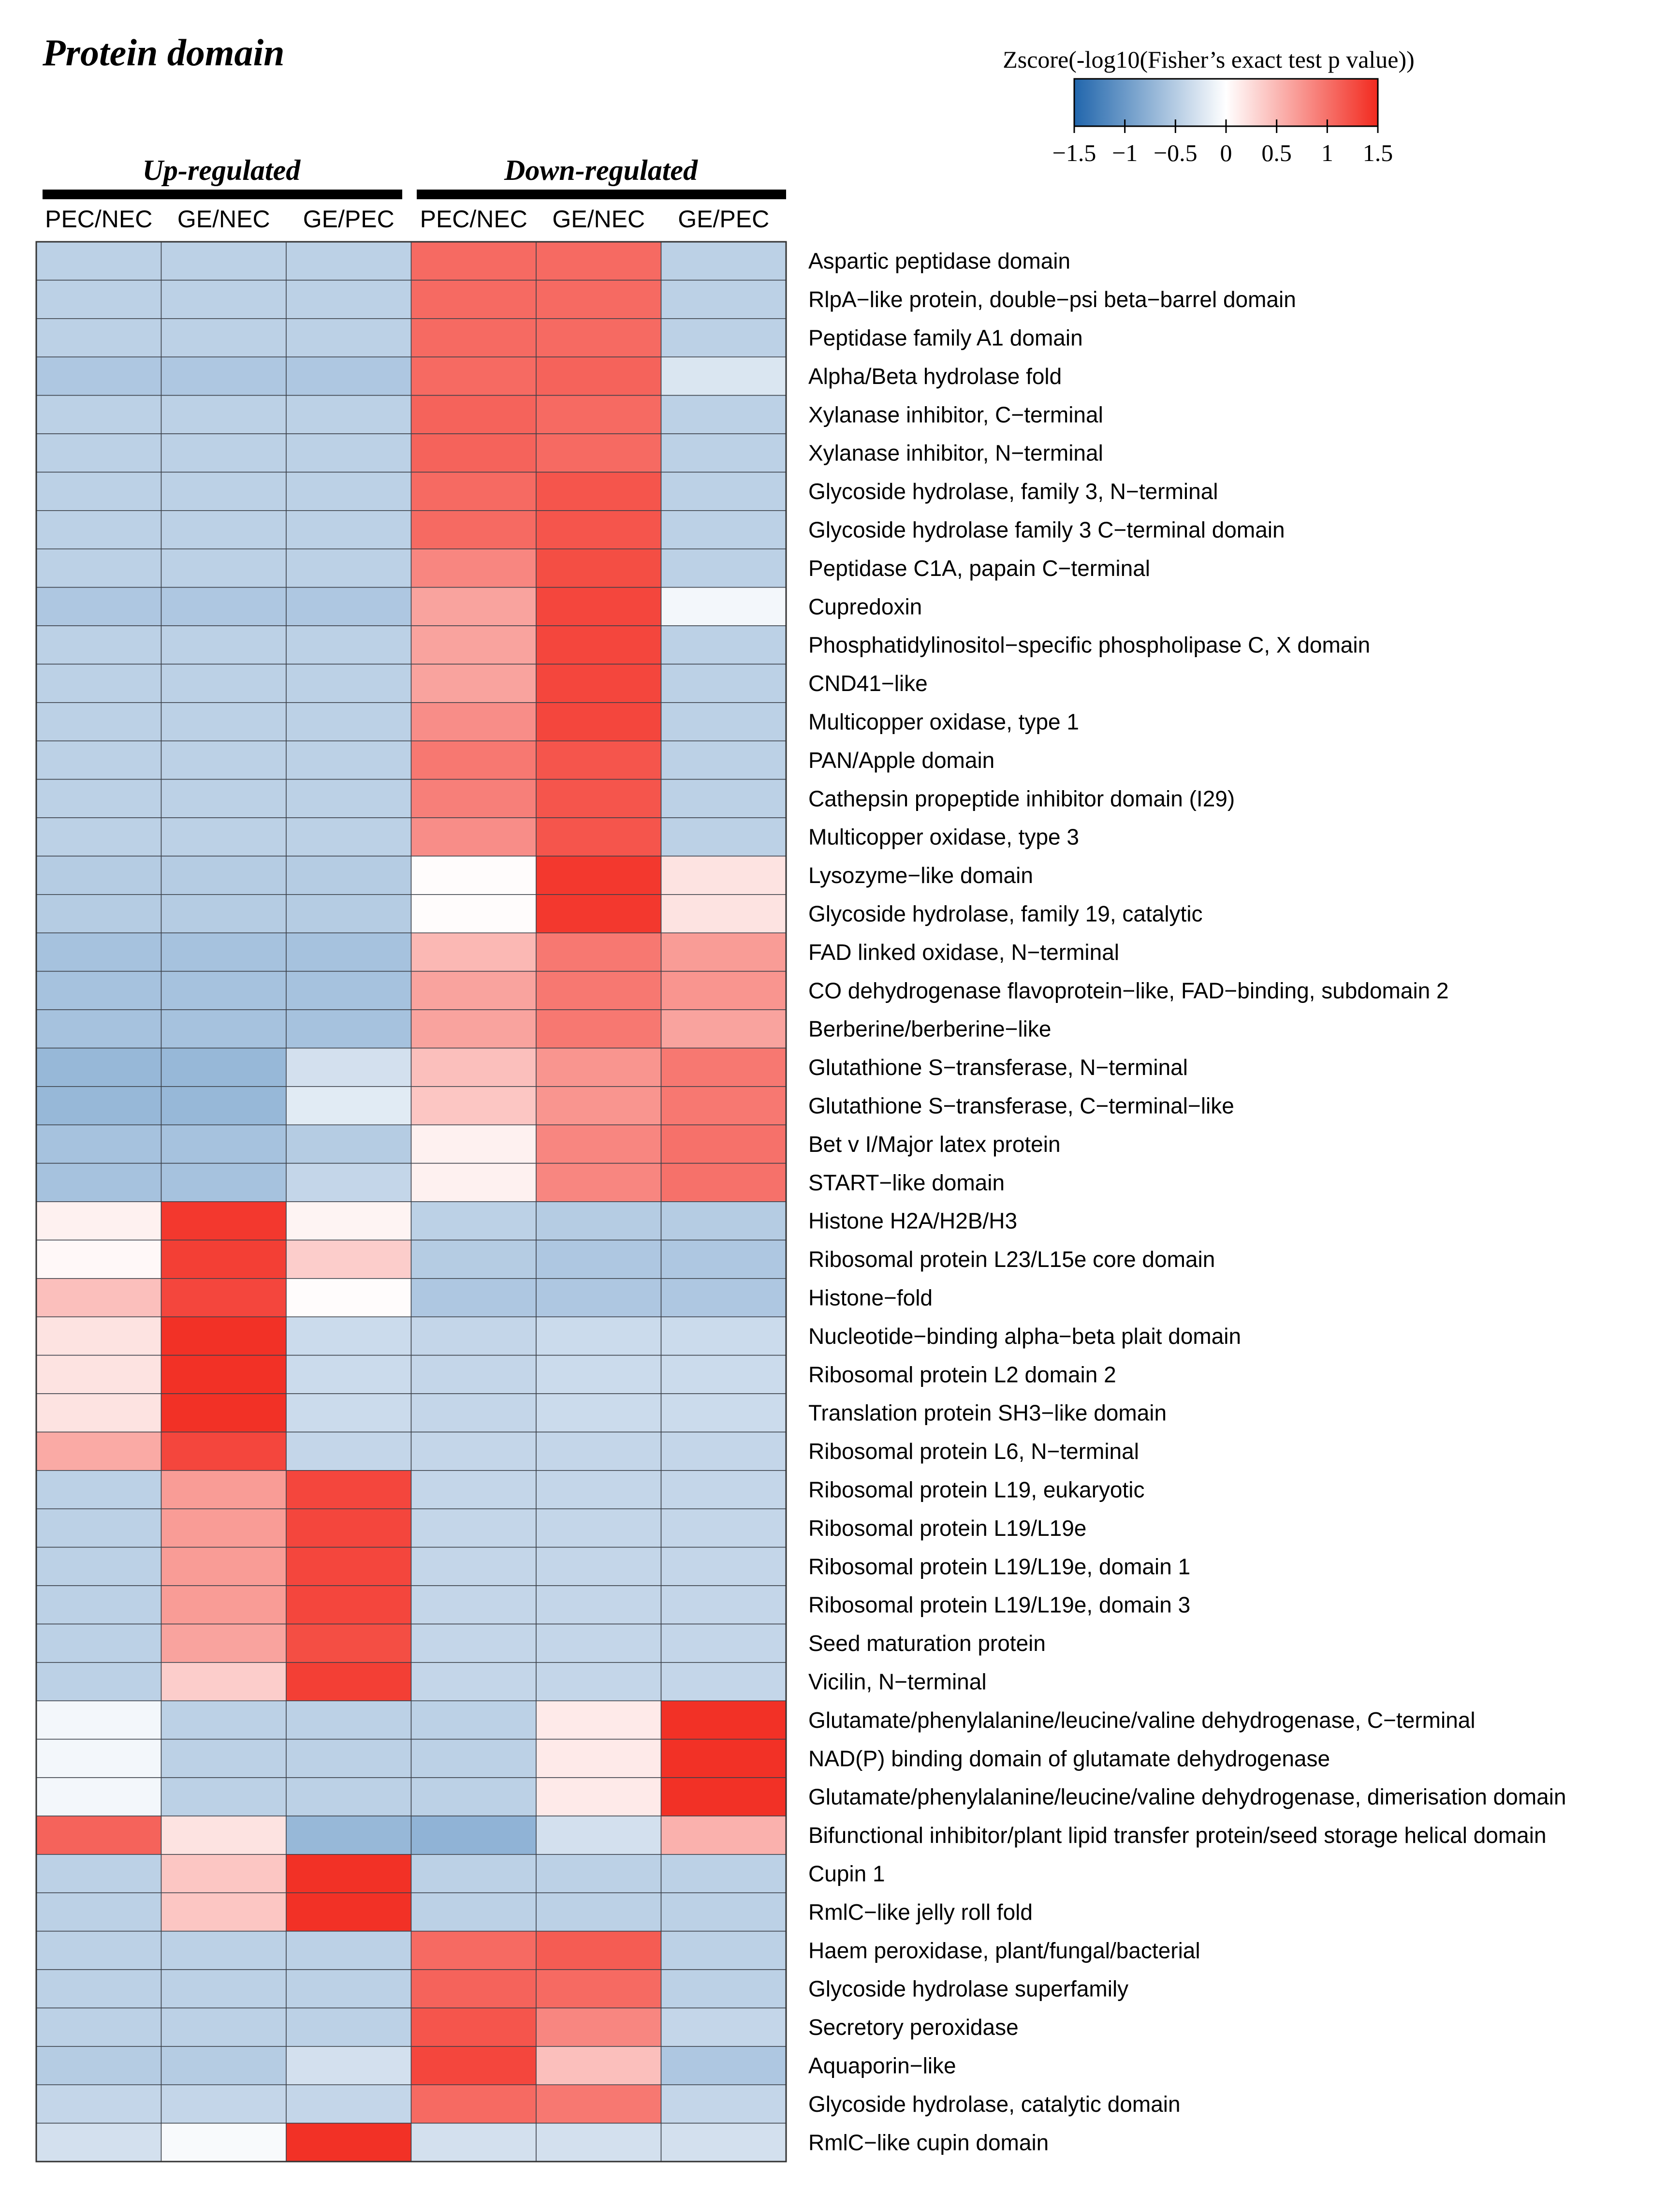 Image resolution: width=1680 pixels, height=2208 pixels. What do you see at coordinates (999, 1567) in the screenshot?
I see `row-label: Ribosomal protein L19/L19e, domain 1` at bounding box center [999, 1567].